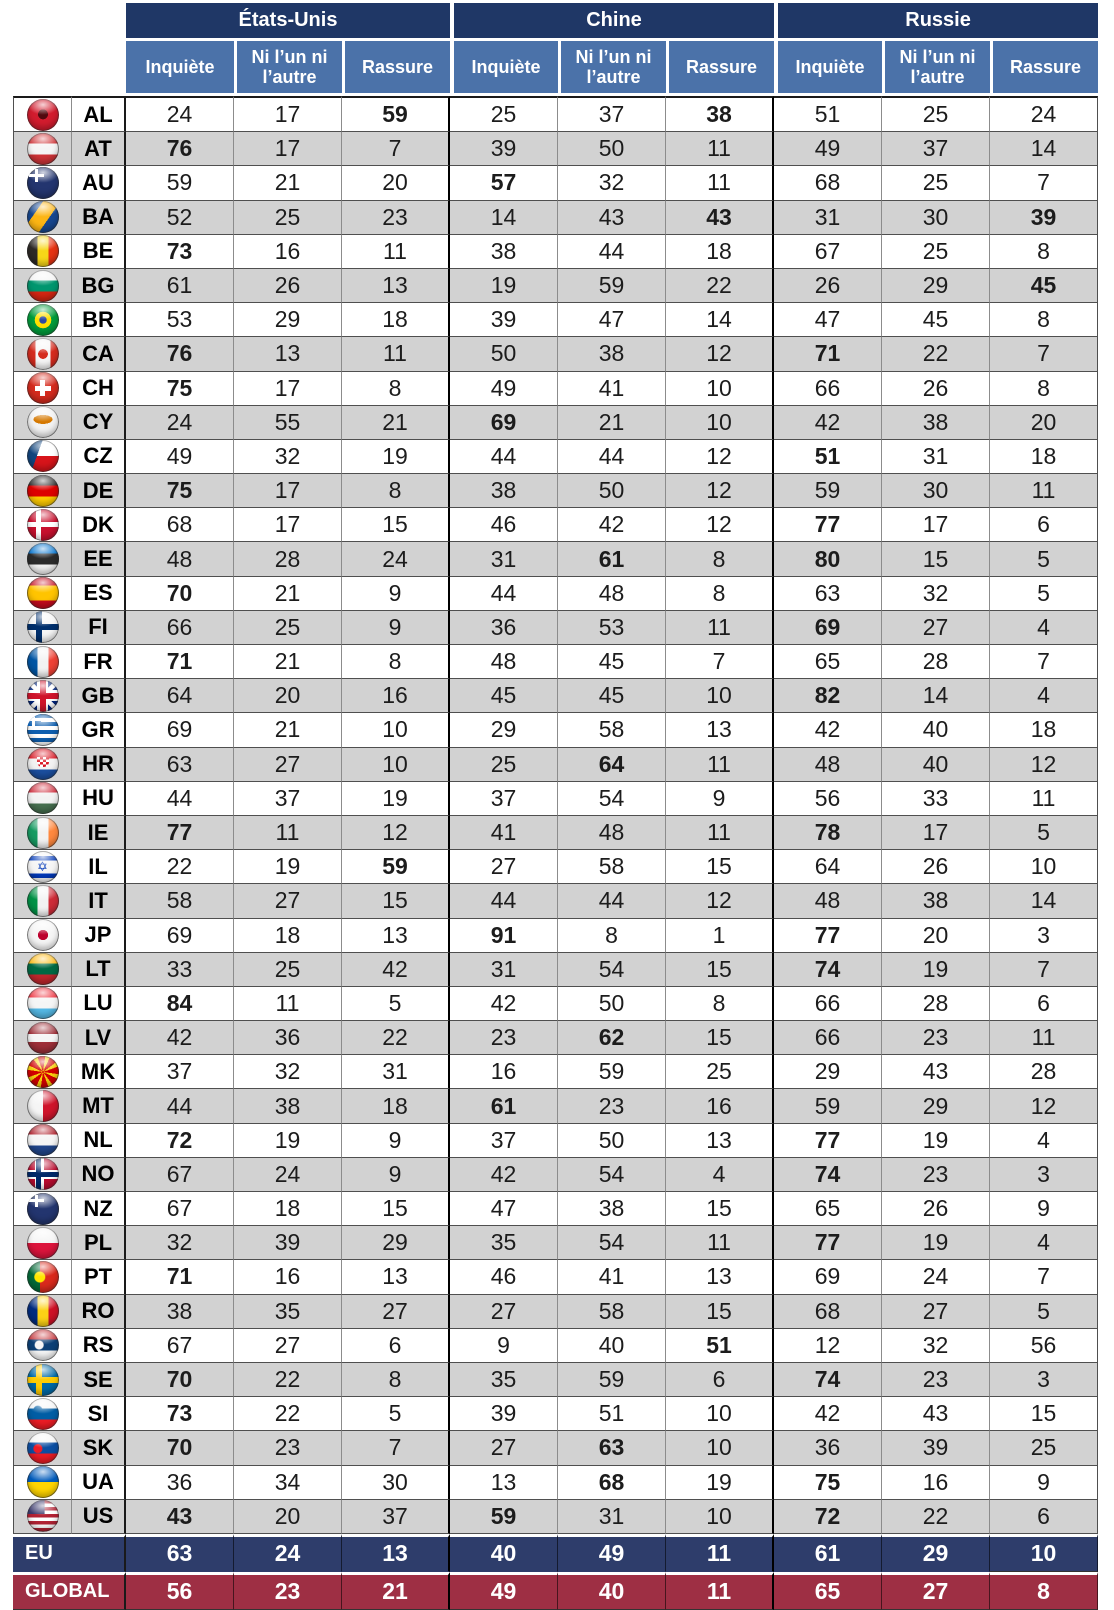 The height and width of the screenshot is (1610, 1114). I want to click on flag-united-states-icon, so click(42, 1516).